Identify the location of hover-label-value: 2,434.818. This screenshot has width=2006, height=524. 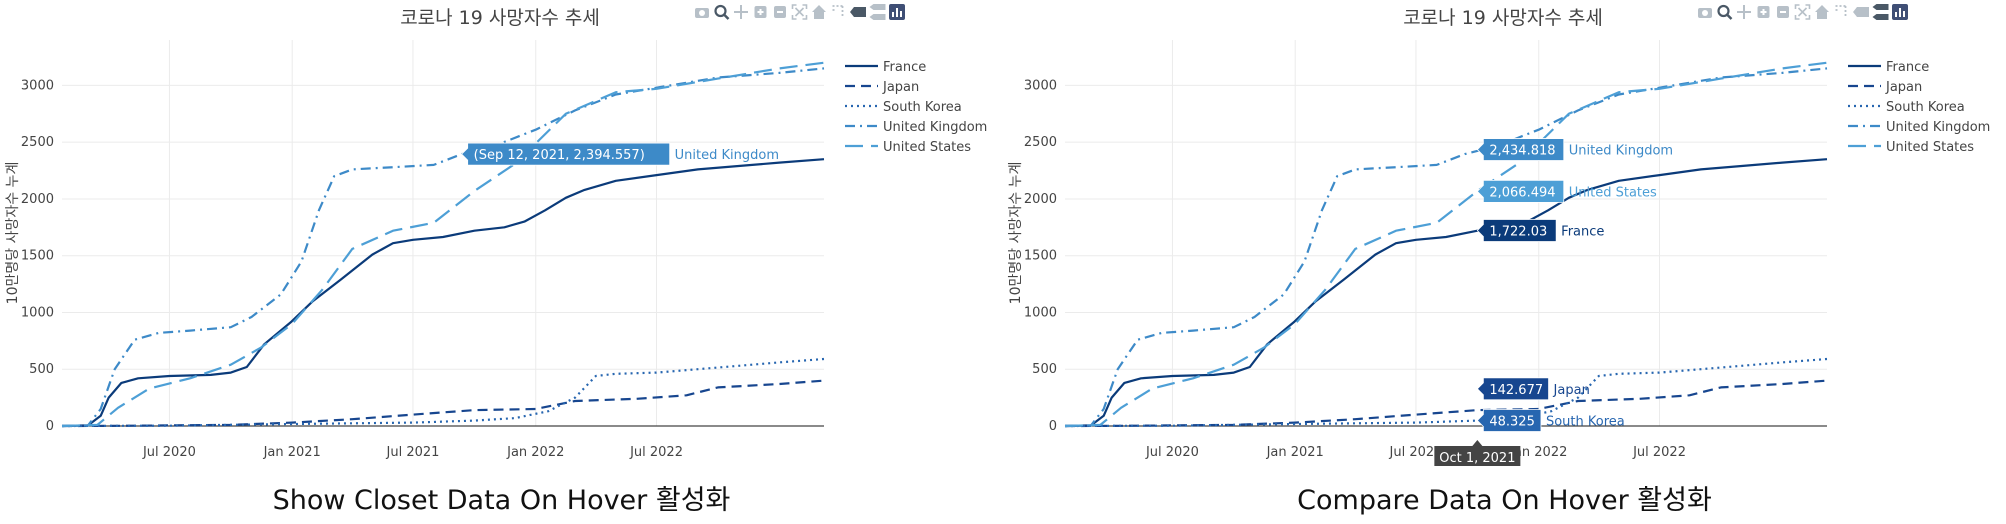
(1522, 151).